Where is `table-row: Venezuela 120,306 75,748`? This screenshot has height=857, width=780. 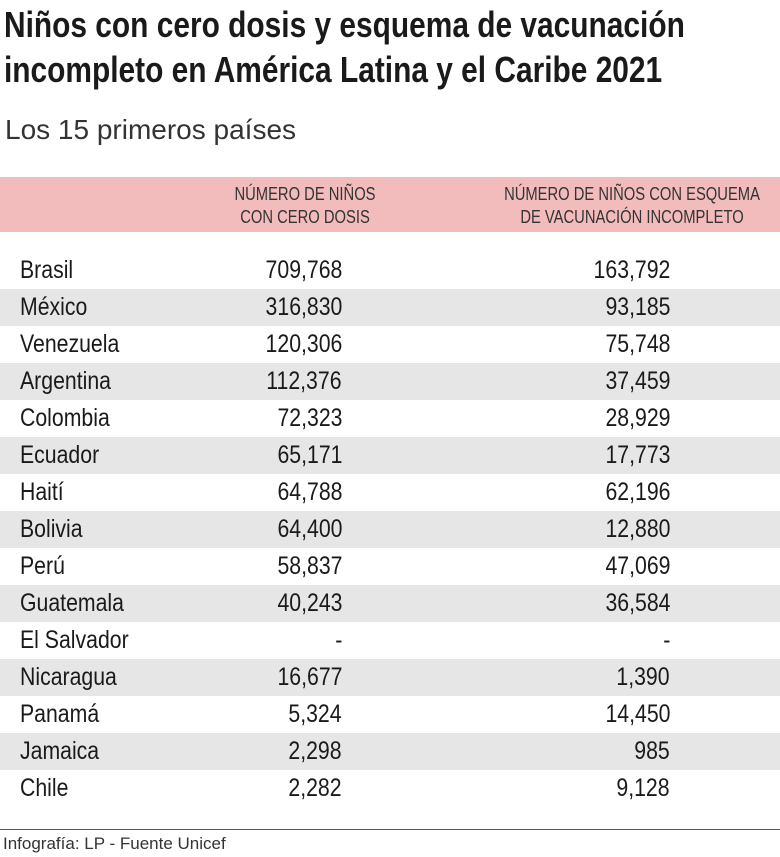
table-row: Venezuela 120,306 75,748 is located at coordinates (390, 344).